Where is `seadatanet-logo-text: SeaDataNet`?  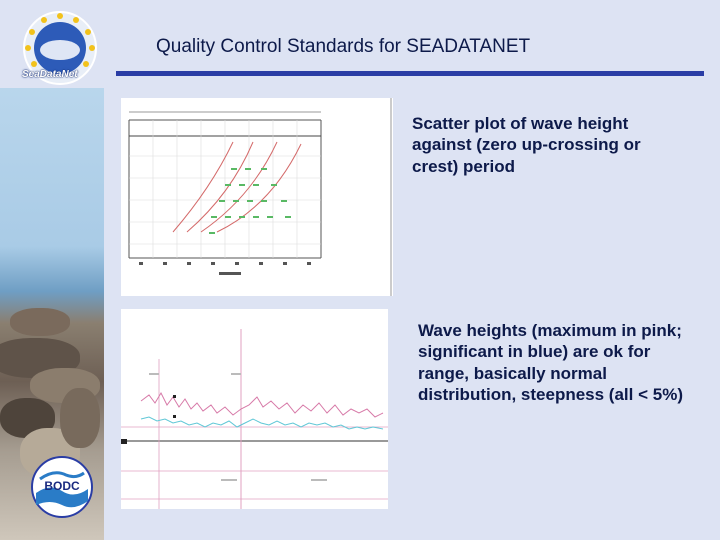 seadatanet-logo-text: SeaDataNet is located at coordinates (50, 74).